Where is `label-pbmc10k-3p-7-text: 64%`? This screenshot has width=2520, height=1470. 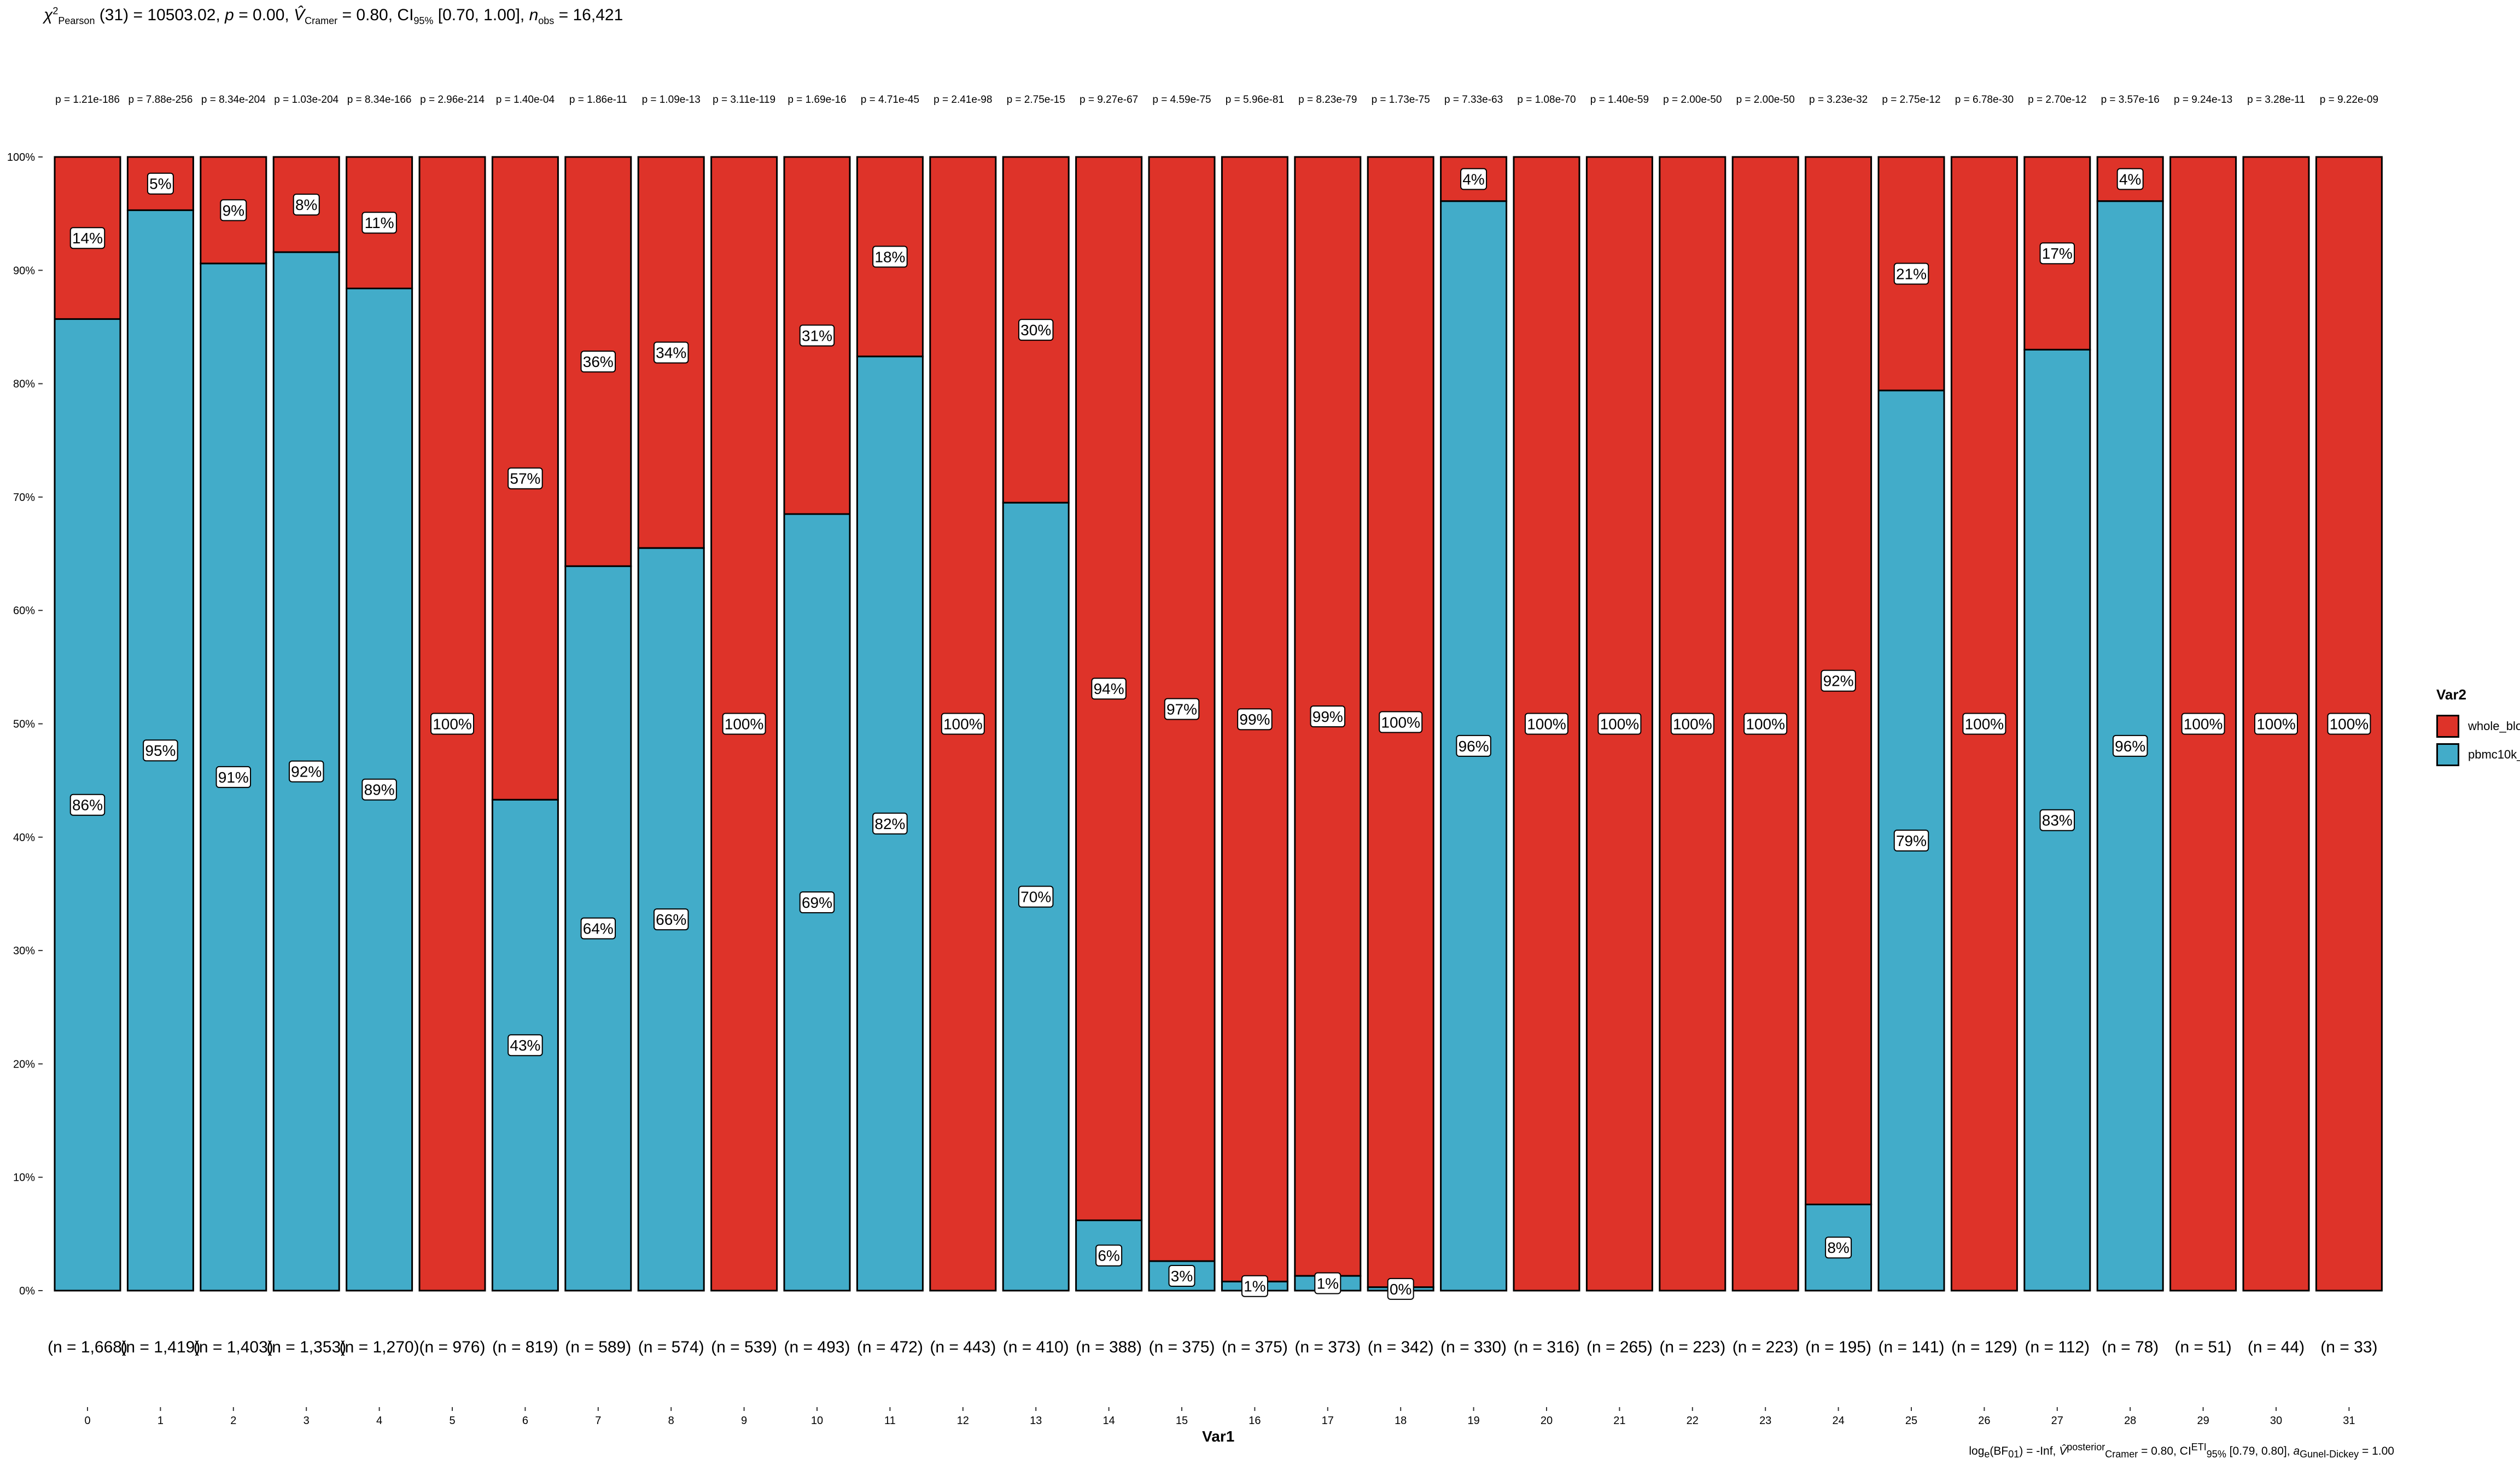 label-pbmc10k-3p-7-text: 64% is located at coordinates (598, 928).